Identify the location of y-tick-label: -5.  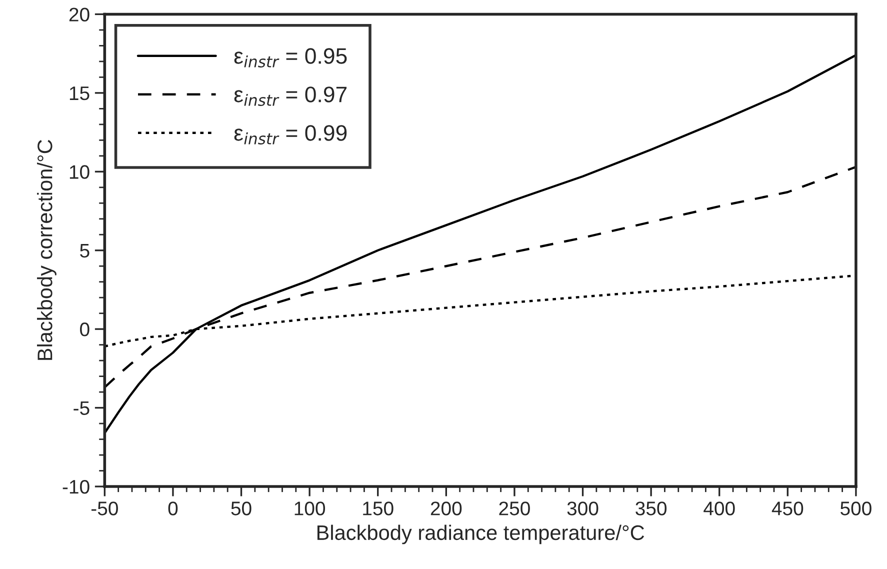
(82, 408).